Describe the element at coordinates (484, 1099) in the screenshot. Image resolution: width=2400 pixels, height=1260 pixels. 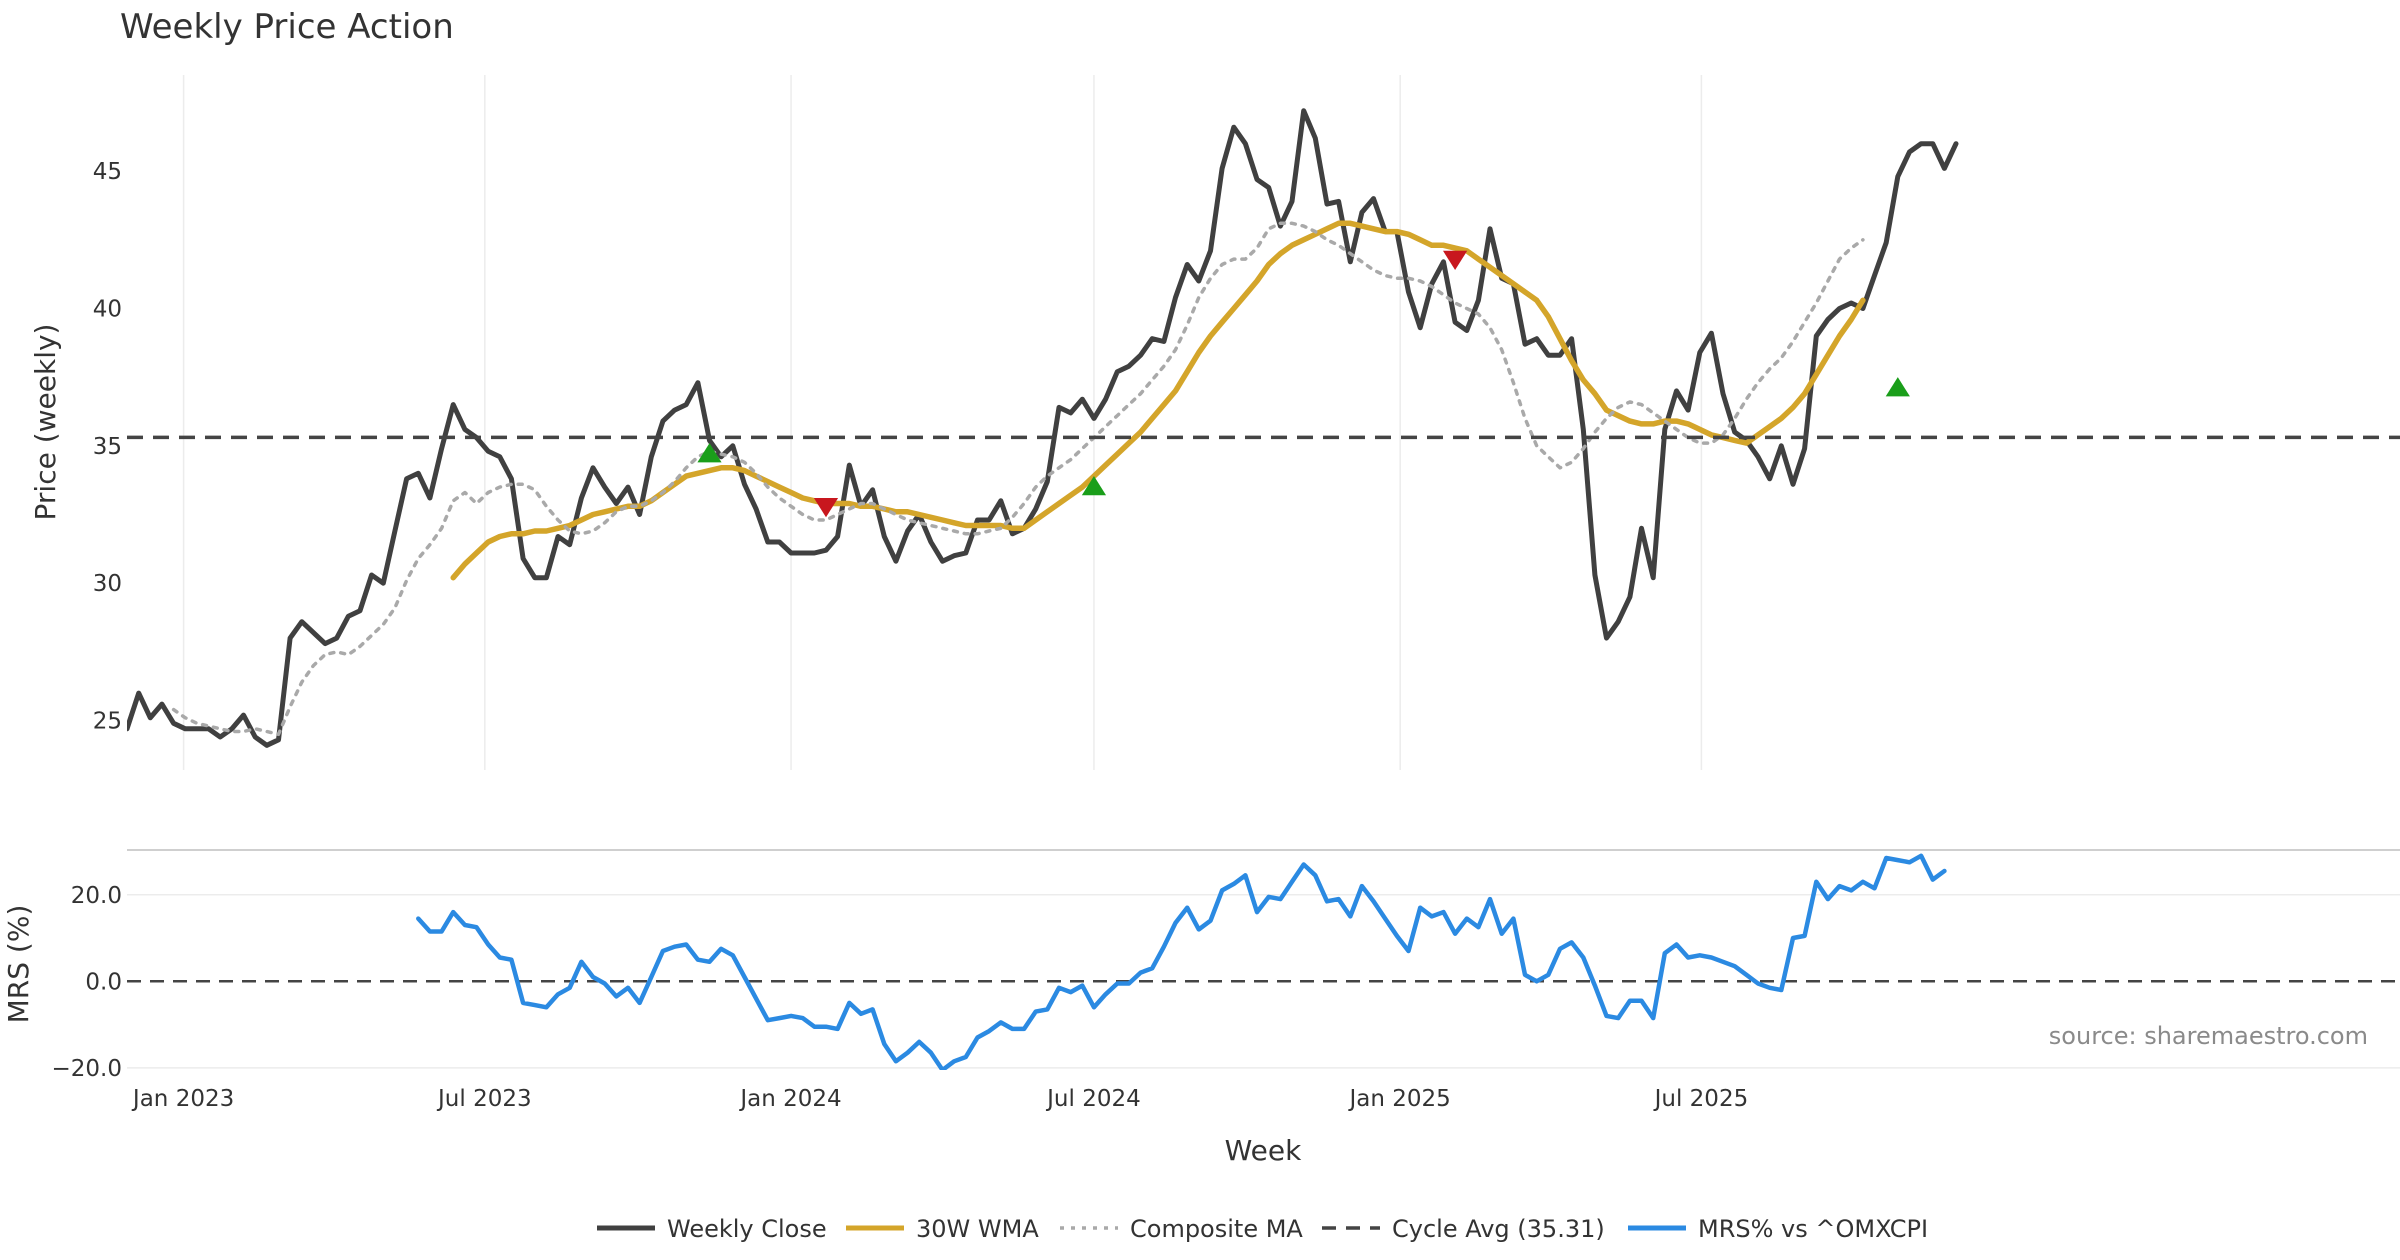
I see `x-tick-label: Jul 2023` at that location.